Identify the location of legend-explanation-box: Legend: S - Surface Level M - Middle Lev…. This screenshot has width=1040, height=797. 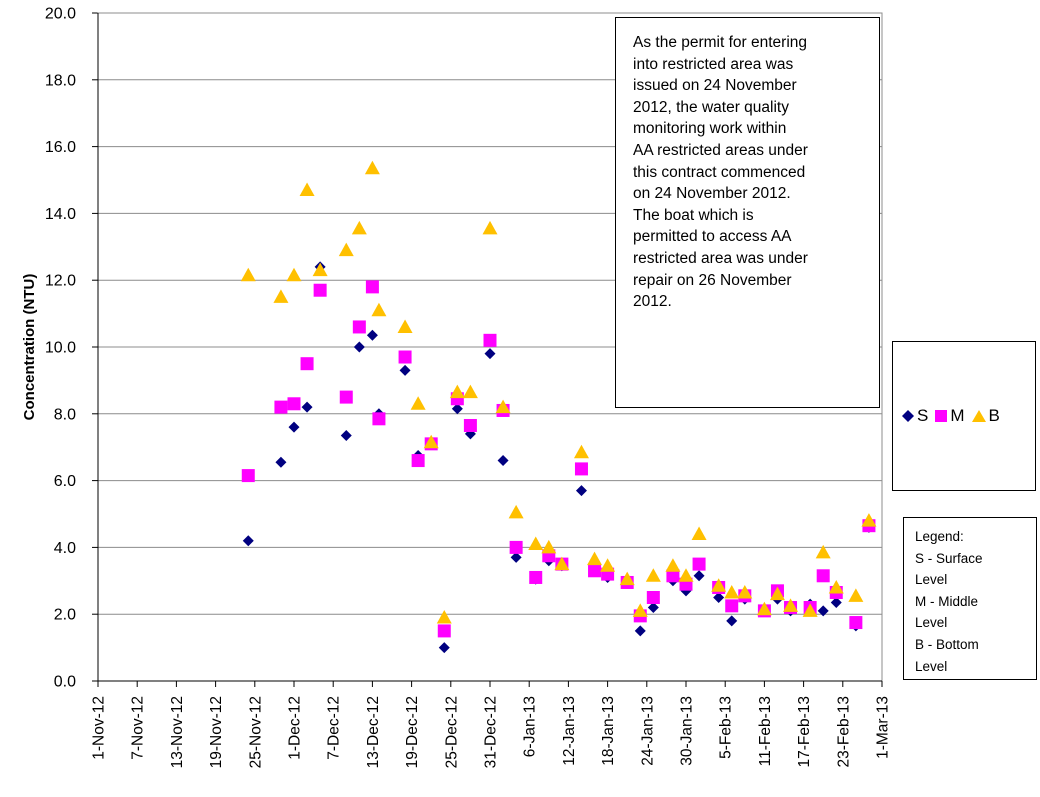
(970, 598).